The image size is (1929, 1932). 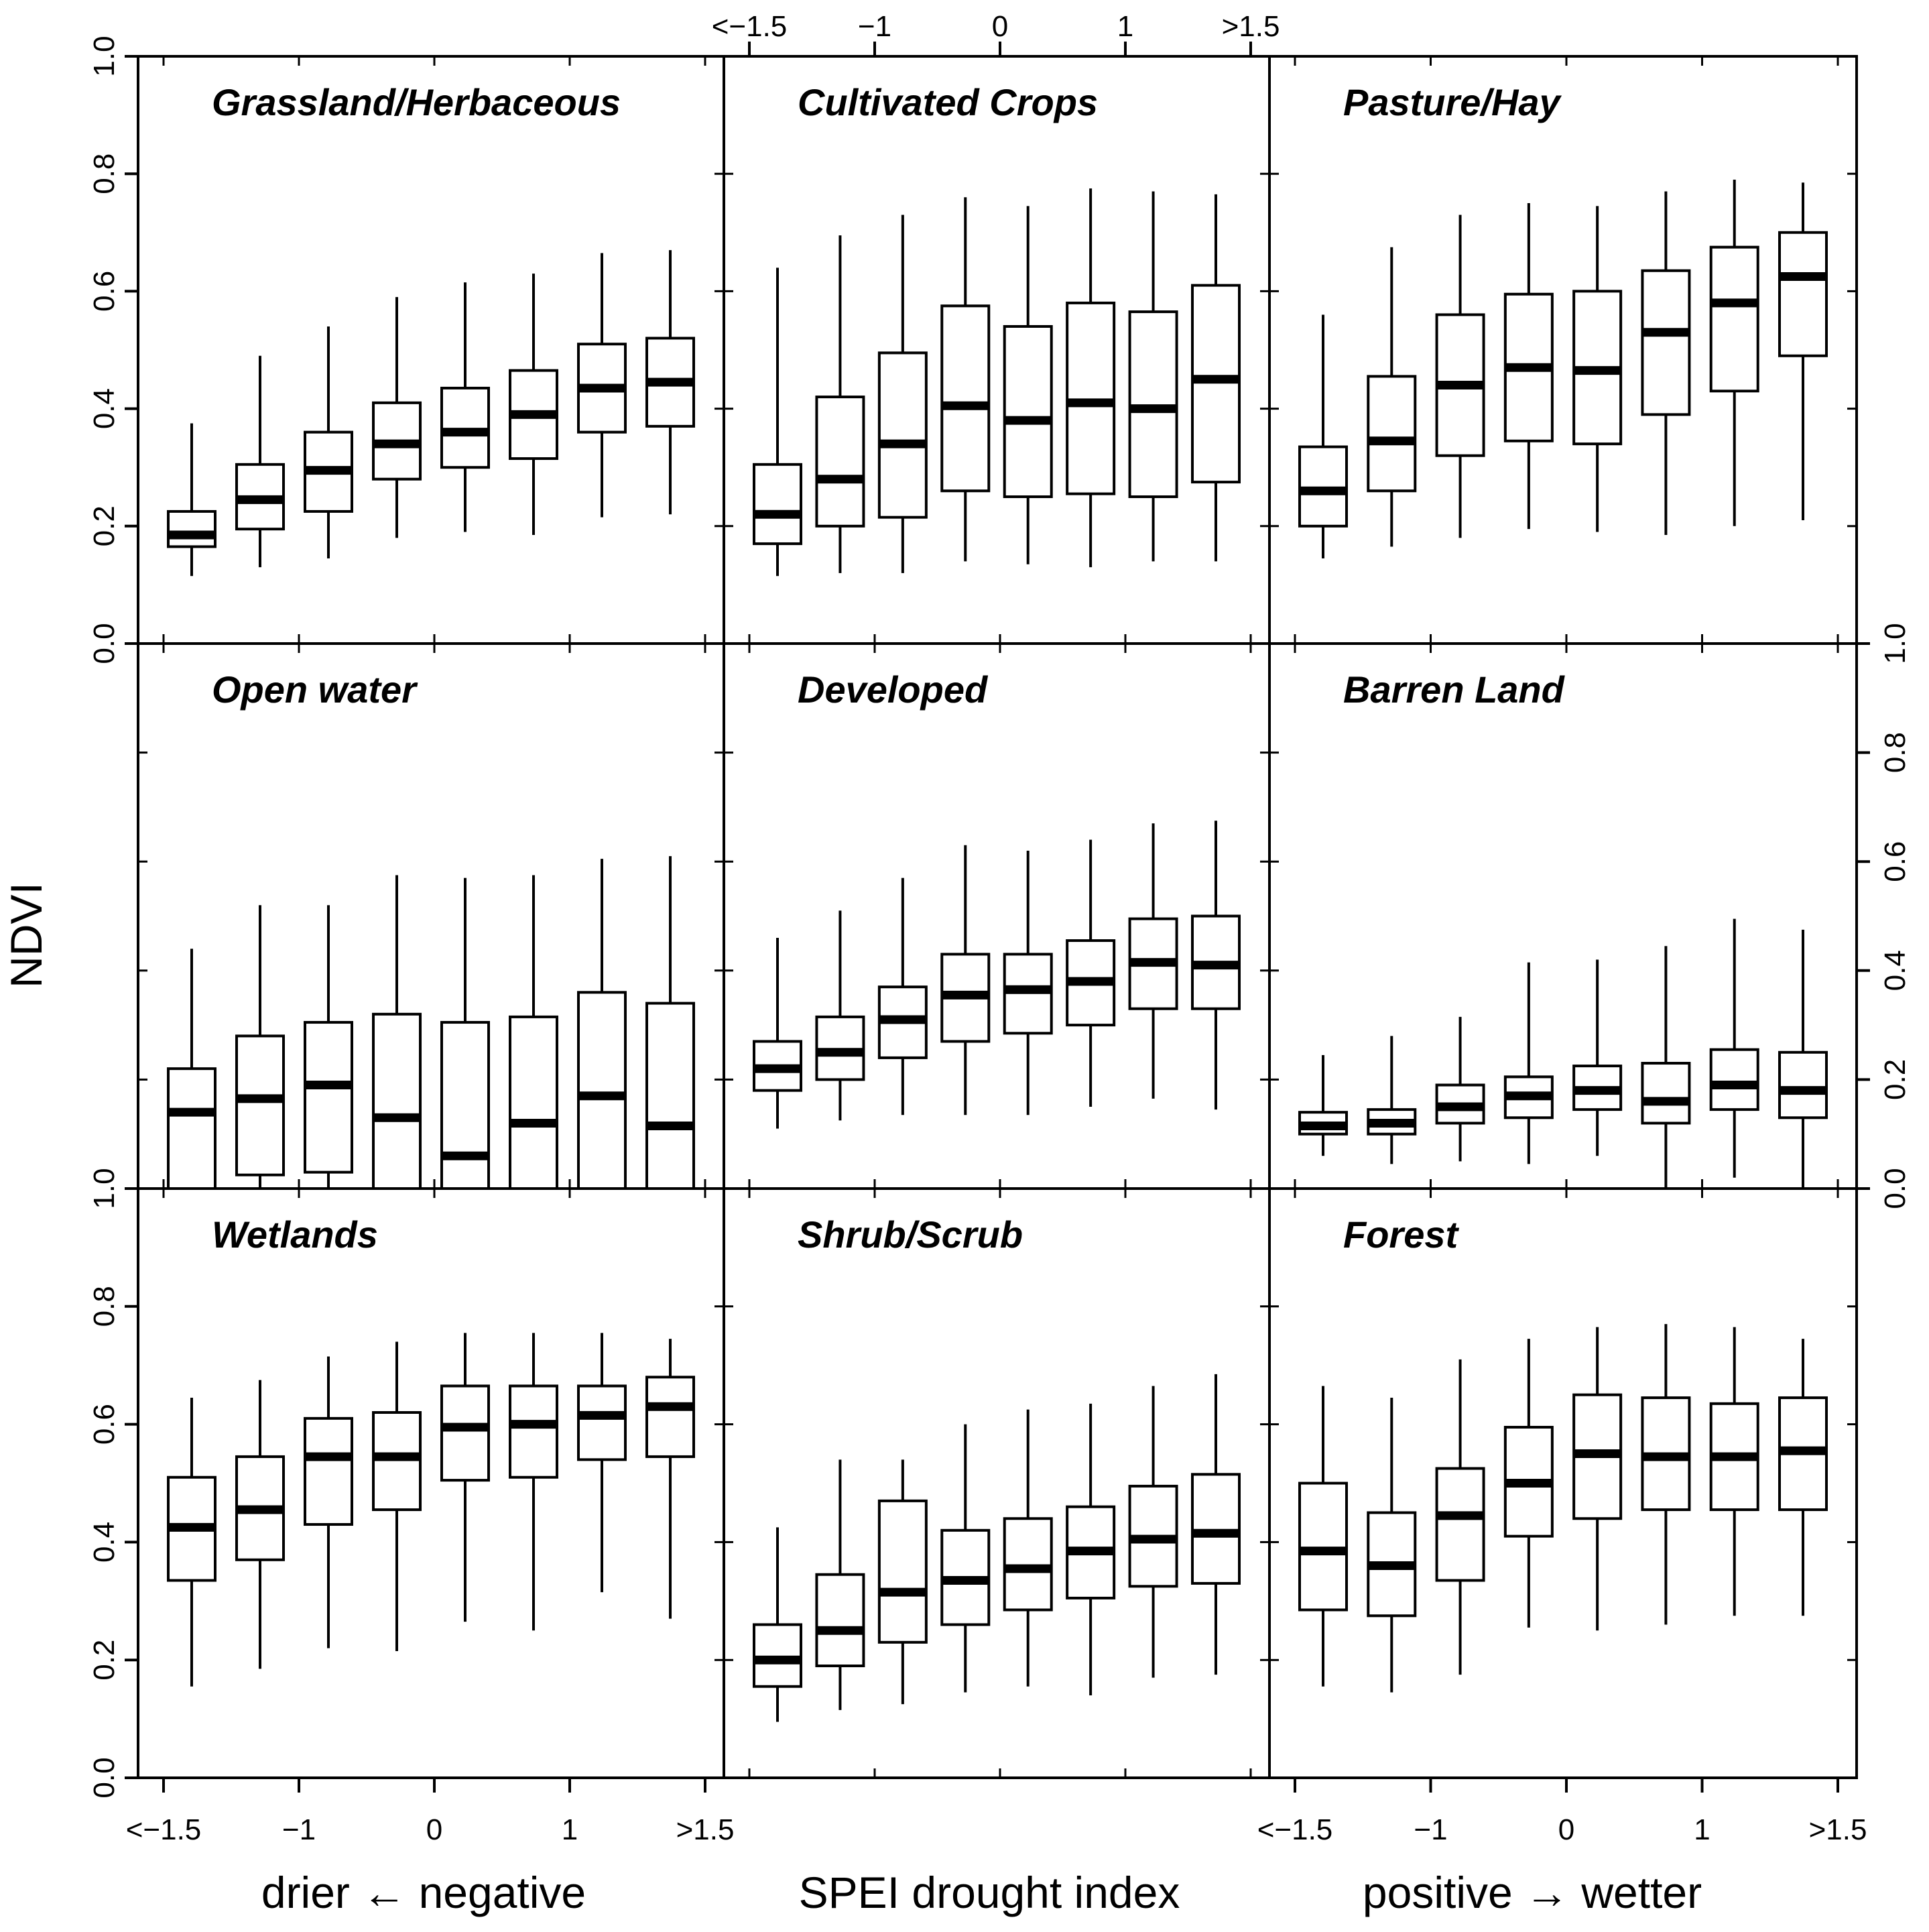 What do you see at coordinates (431, 1450) in the screenshot?
I see `panel-7: Wetlands` at bounding box center [431, 1450].